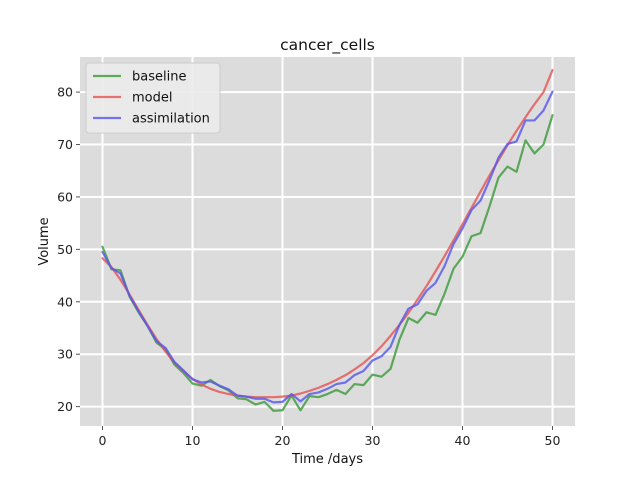 This screenshot has width=640, height=480. Describe the element at coordinates (65, 354) in the screenshot. I see `y-tick-label: 30` at that location.